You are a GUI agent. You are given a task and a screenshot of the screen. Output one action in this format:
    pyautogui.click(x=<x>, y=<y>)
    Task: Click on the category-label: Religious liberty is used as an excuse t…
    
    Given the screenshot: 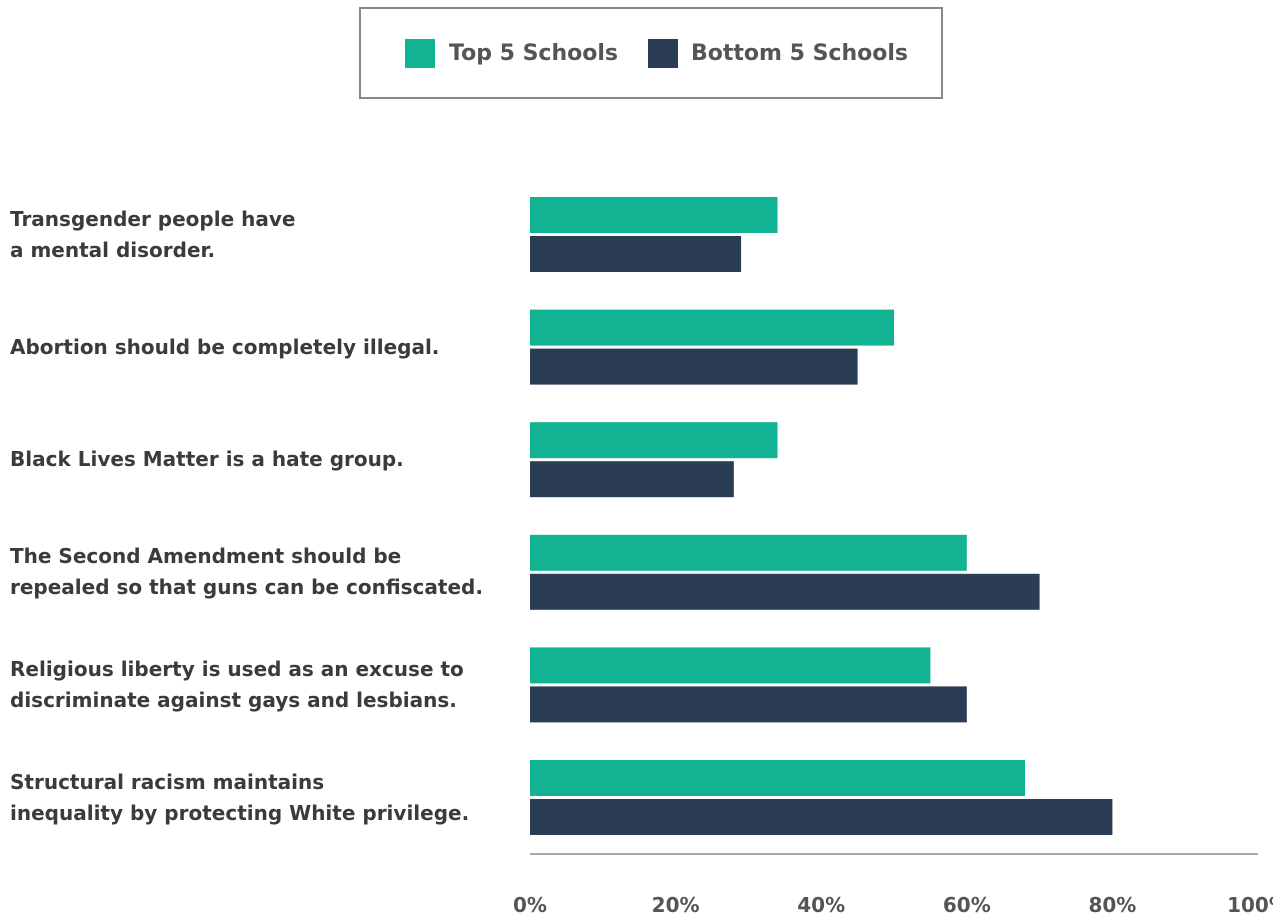 What is the action you would take?
    pyautogui.click(x=237, y=684)
    